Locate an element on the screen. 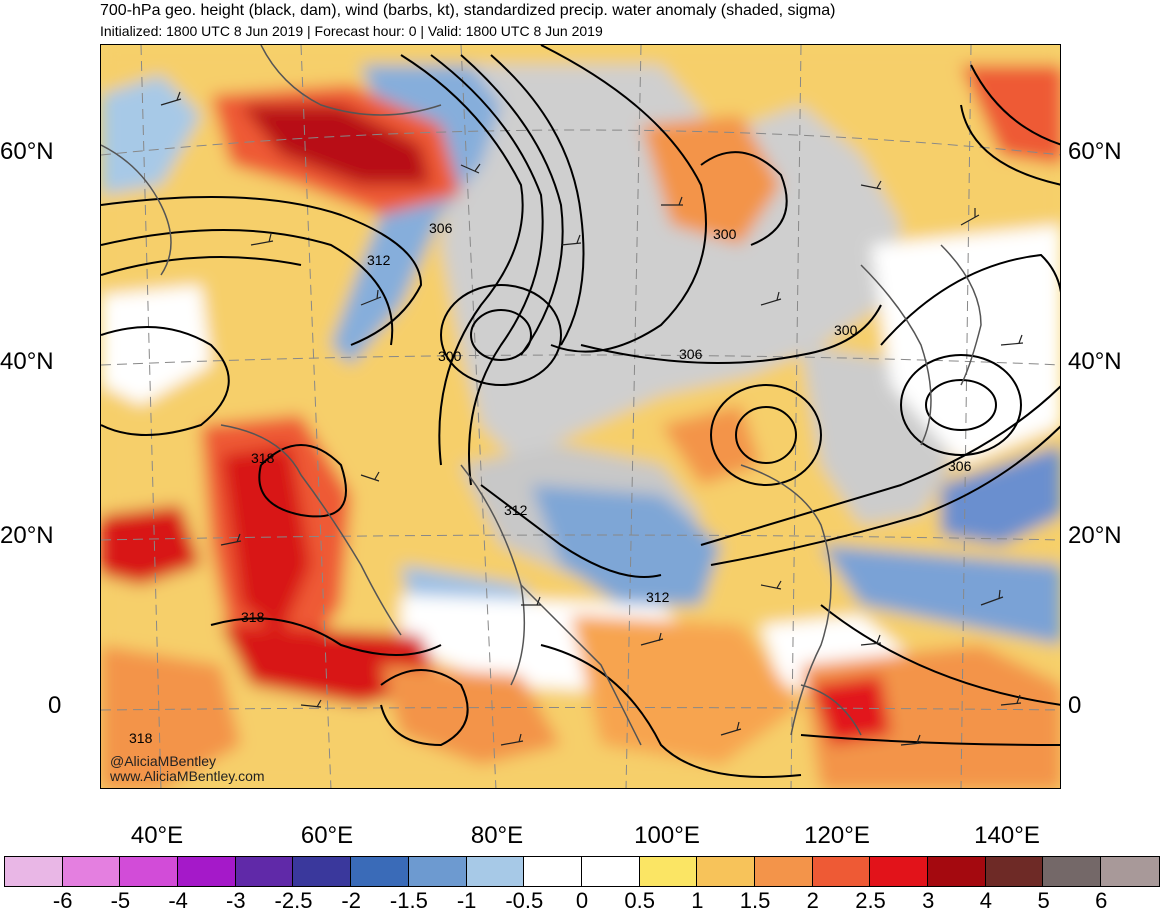  colorbar-label: 5 is located at coordinates (1043, 900).